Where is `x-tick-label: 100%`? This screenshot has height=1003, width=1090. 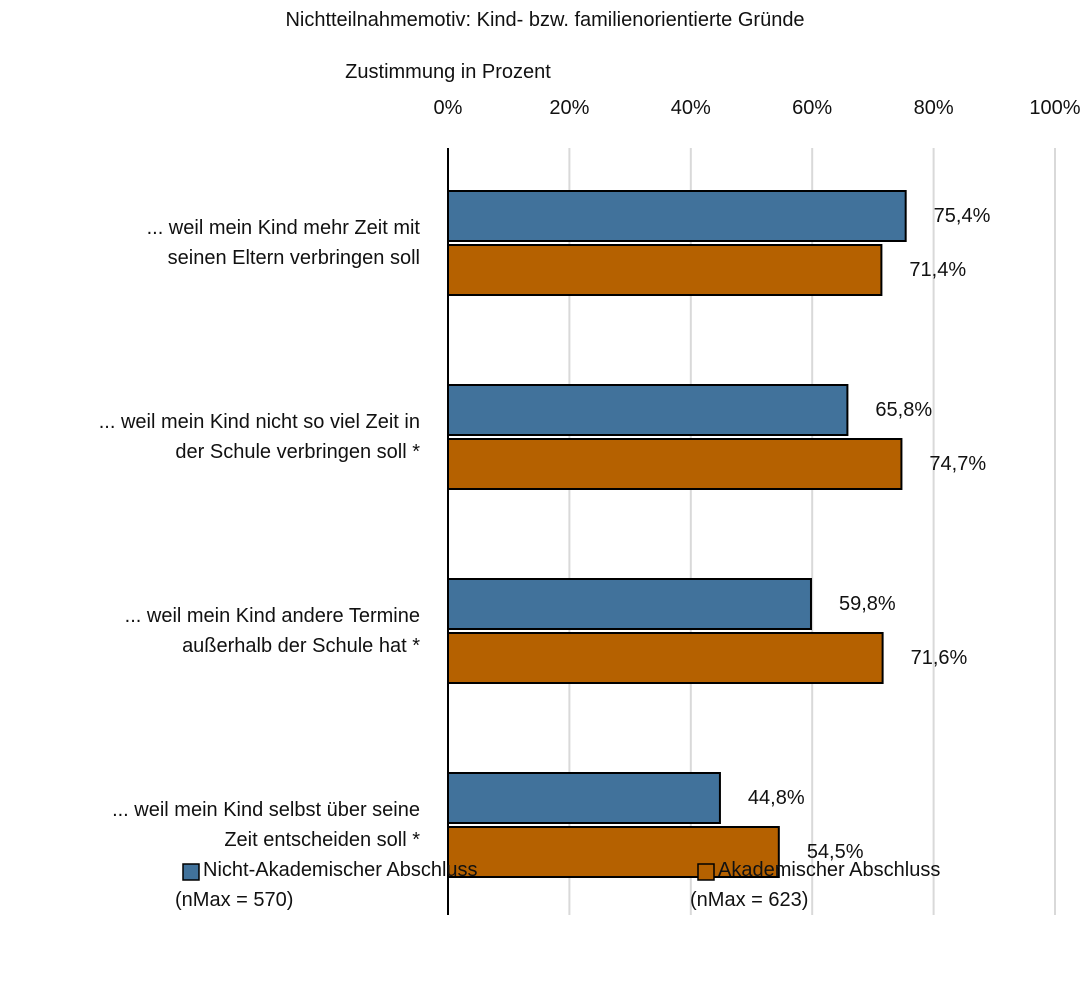
x-tick-label: 100% is located at coordinates (1055, 108).